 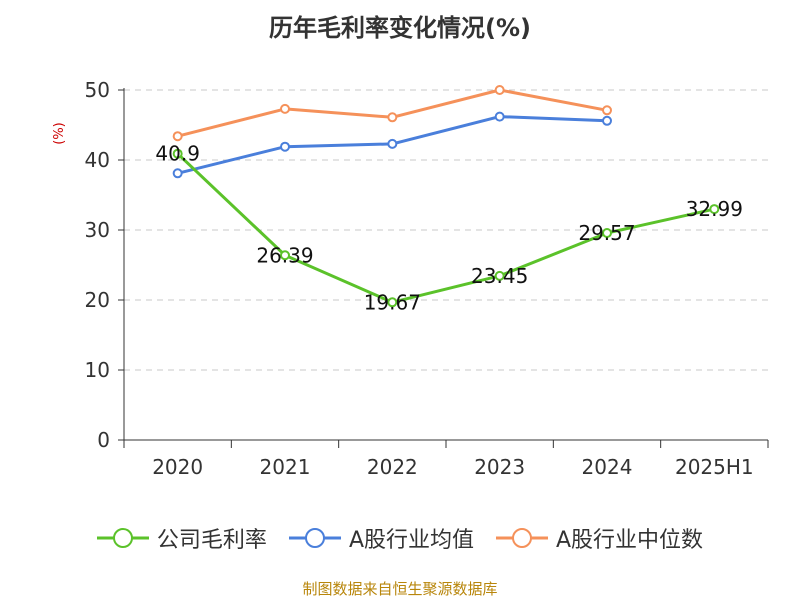 What do you see at coordinates (103, 440) in the screenshot?
I see `y-tick-label: 0` at bounding box center [103, 440].